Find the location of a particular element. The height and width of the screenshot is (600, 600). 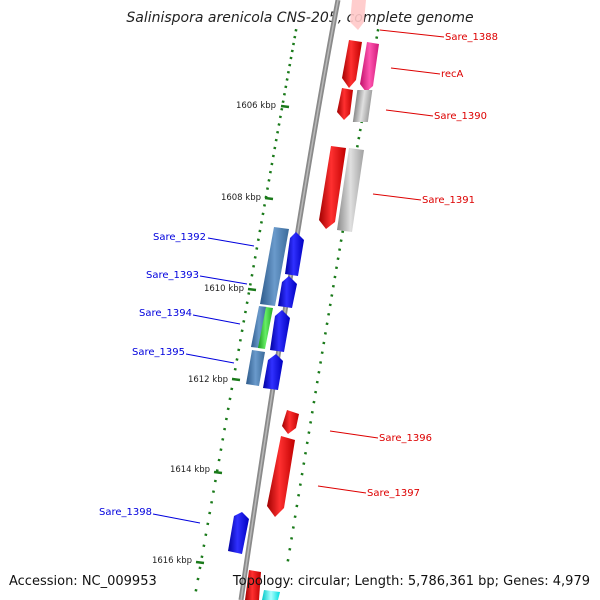

tick-label: 1610 kbp is located at coordinates (224, 289).